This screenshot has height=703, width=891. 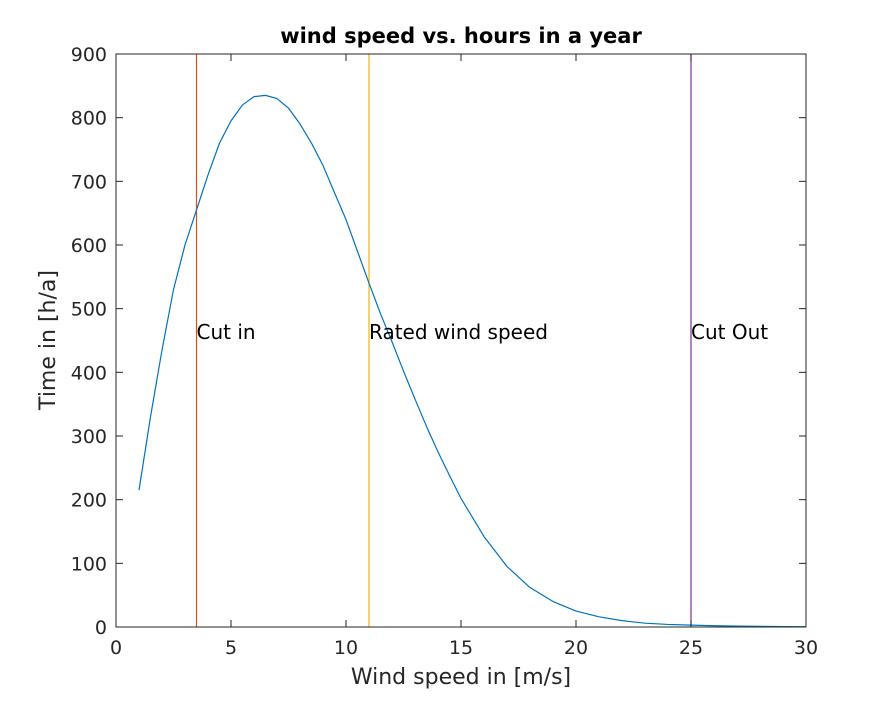 What do you see at coordinates (89, 55) in the screenshot?
I see `y-tick-label: 900` at bounding box center [89, 55].